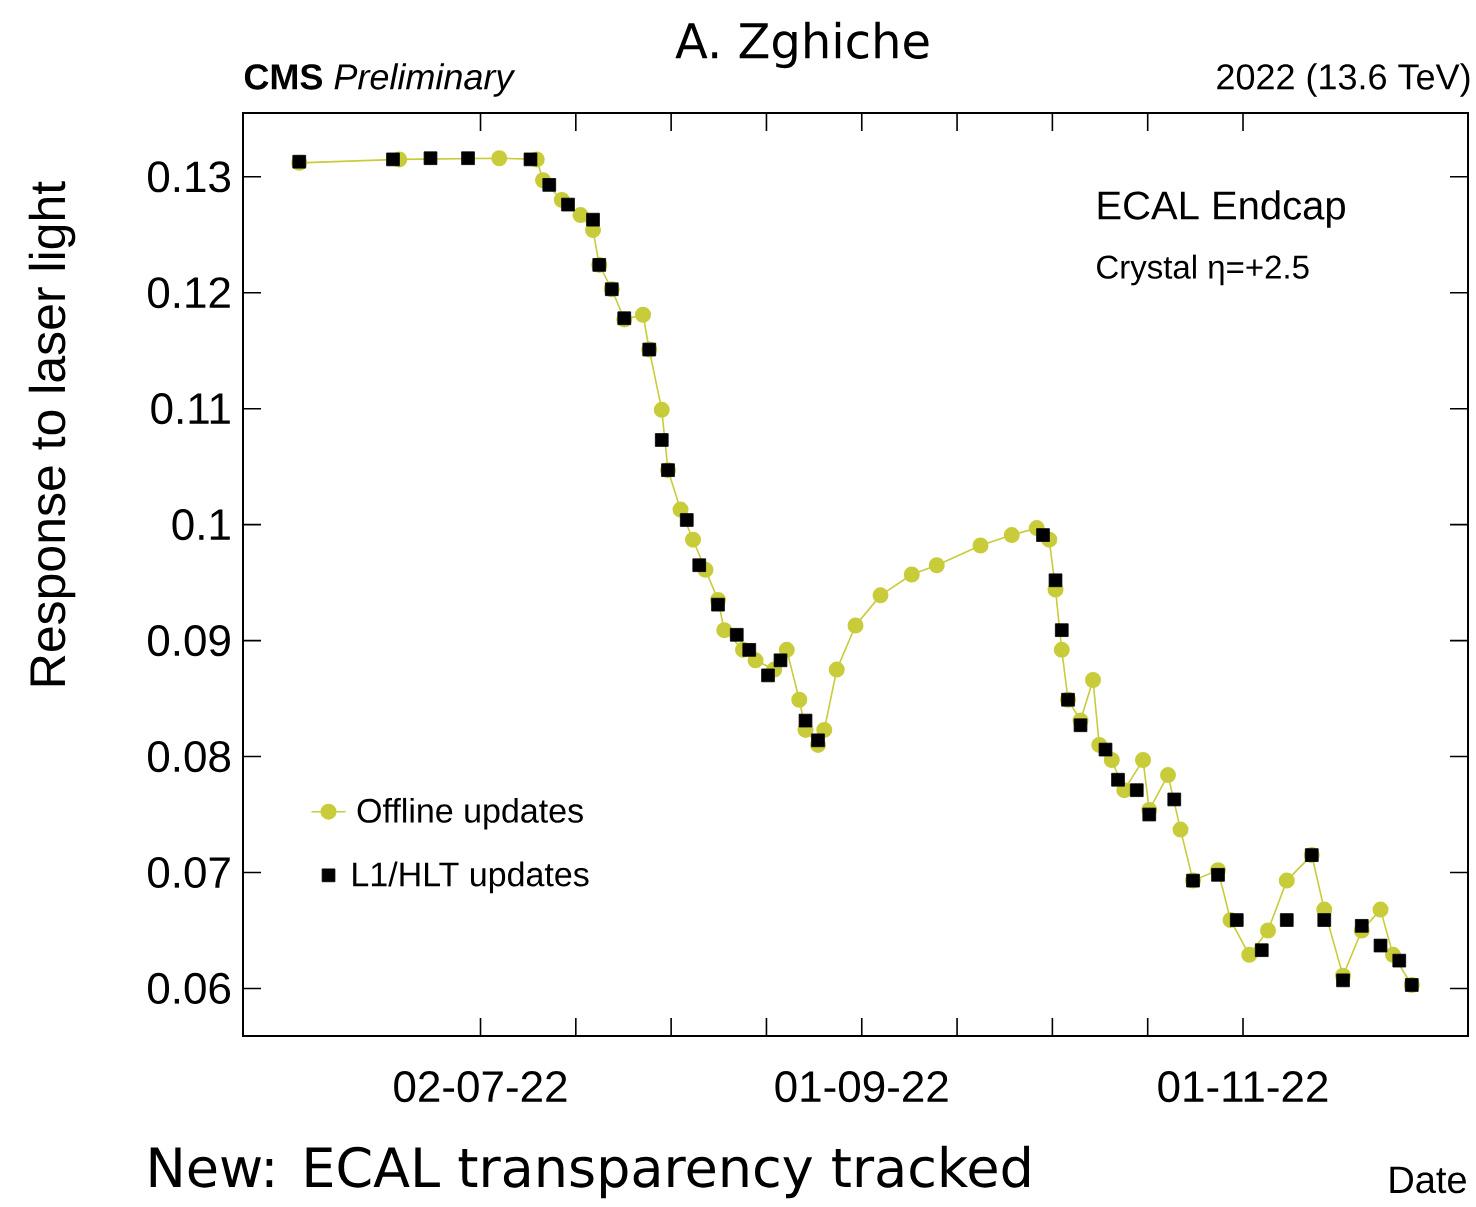 This screenshot has width=1476, height=1207. What do you see at coordinates (589, 1172) in the screenshot?
I see `text: New: ECAL transparency tracked` at bounding box center [589, 1172].